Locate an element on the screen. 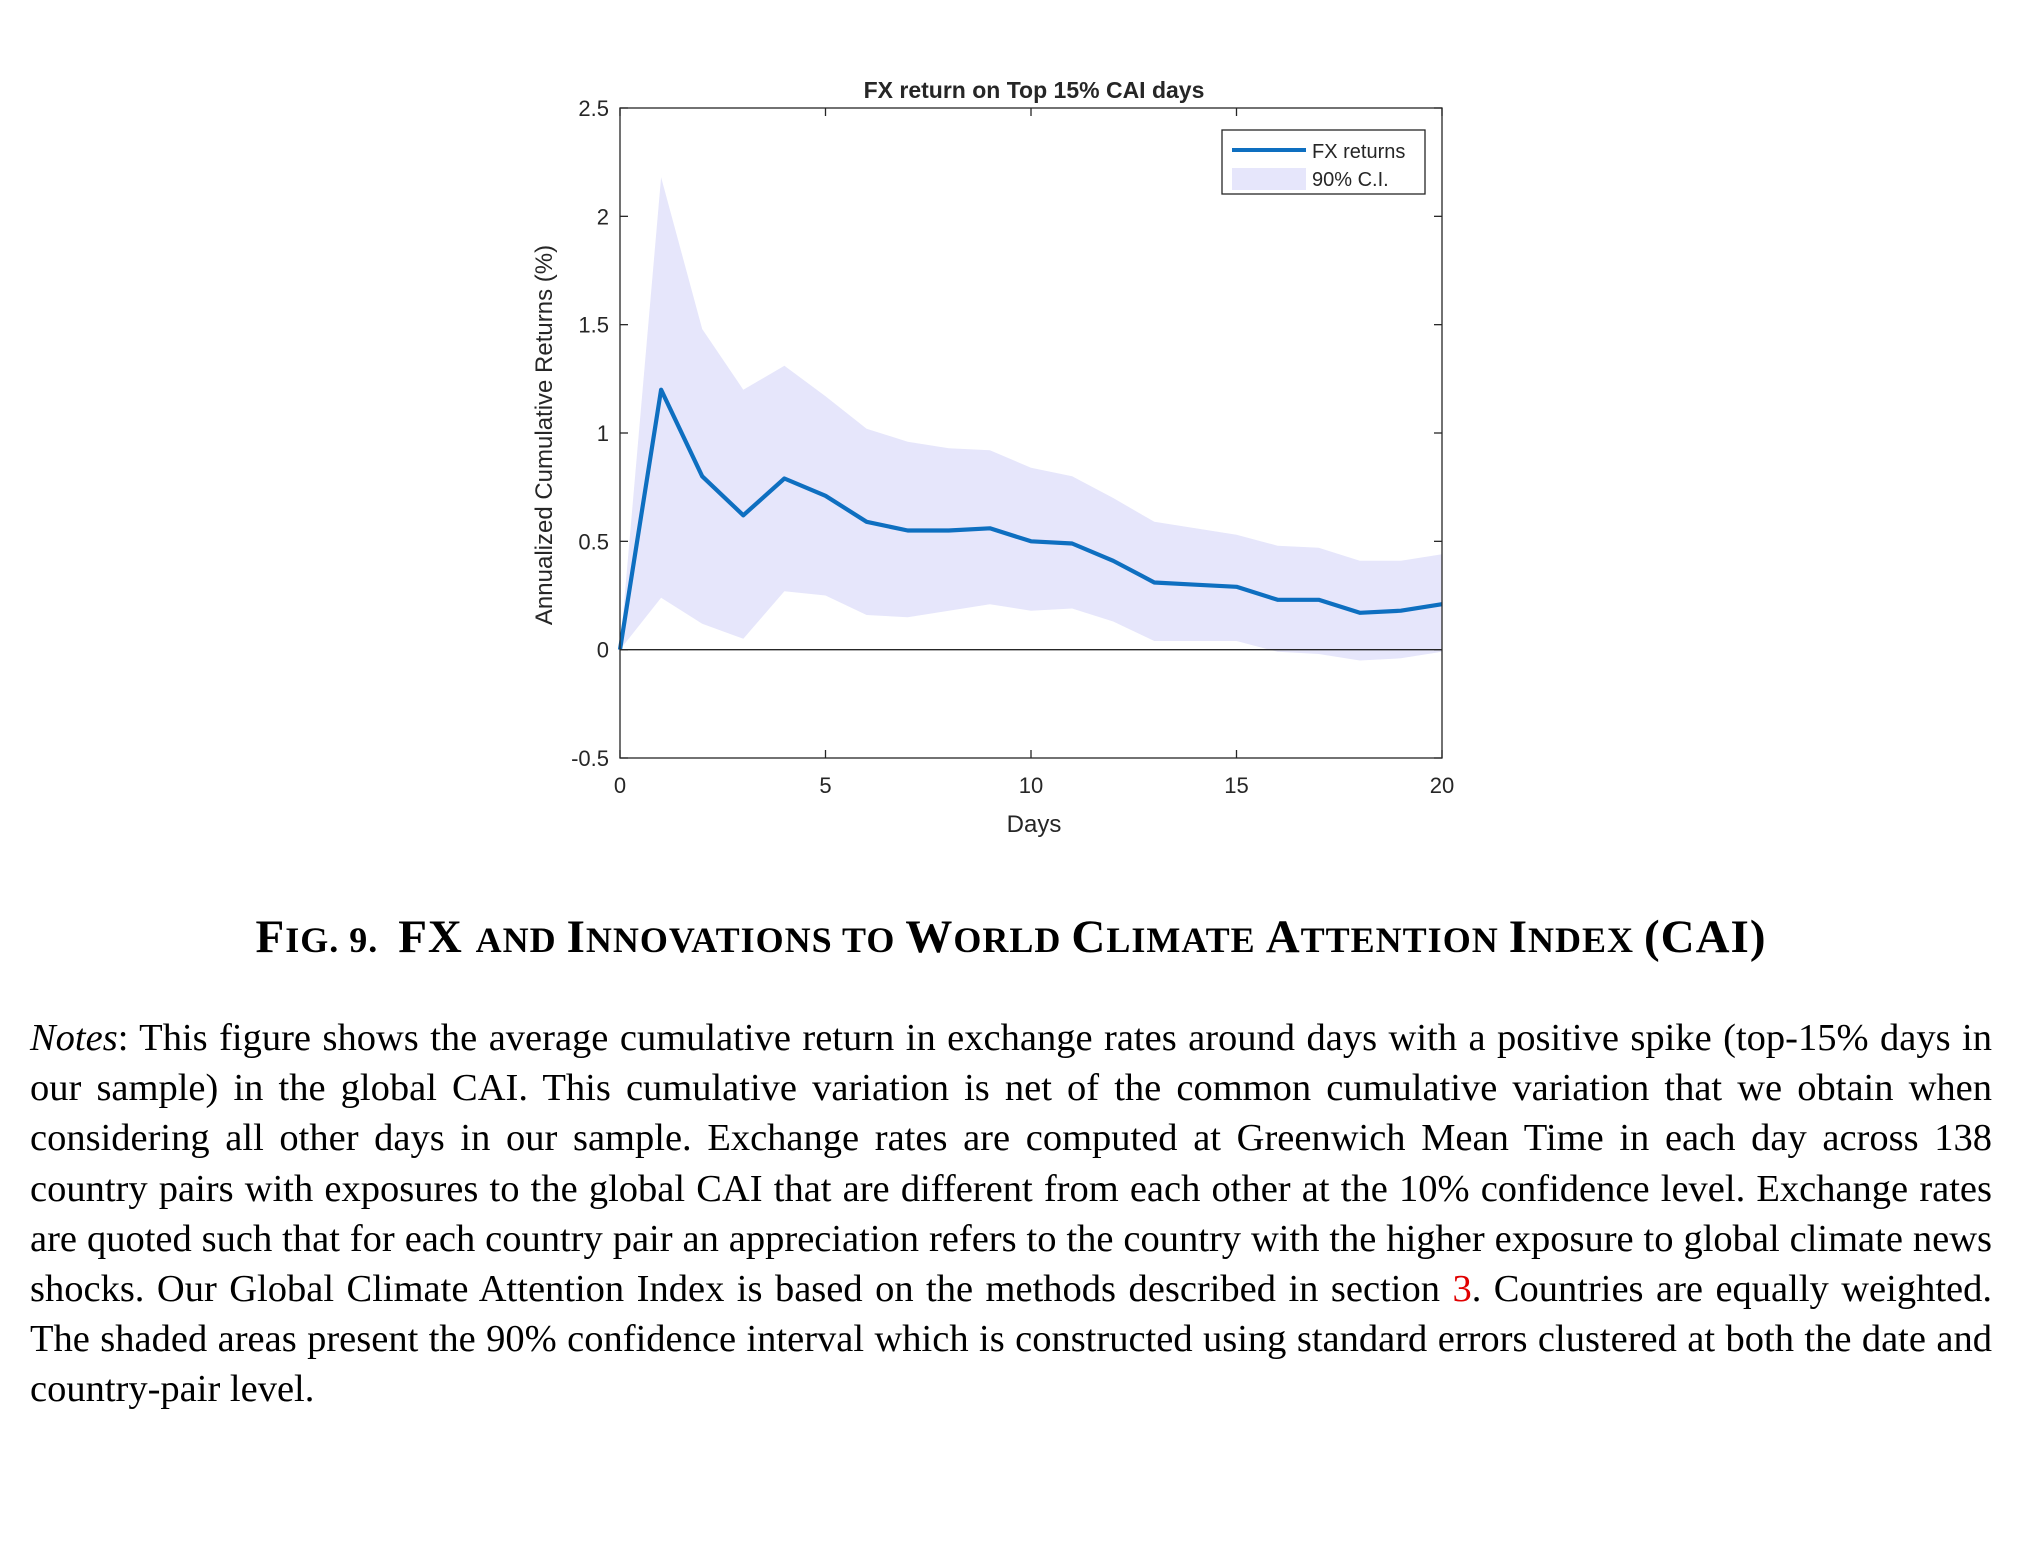 Image resolution: width=2022 pixels, height=1542 pixels. confidence-band-layer is located at coordinates (1031, 419).